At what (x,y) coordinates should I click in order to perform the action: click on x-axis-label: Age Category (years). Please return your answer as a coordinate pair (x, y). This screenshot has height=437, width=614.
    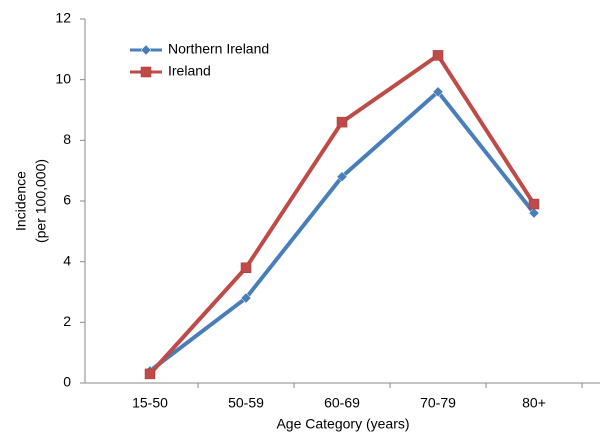
    Looking at the image, I should click on (342, 424).